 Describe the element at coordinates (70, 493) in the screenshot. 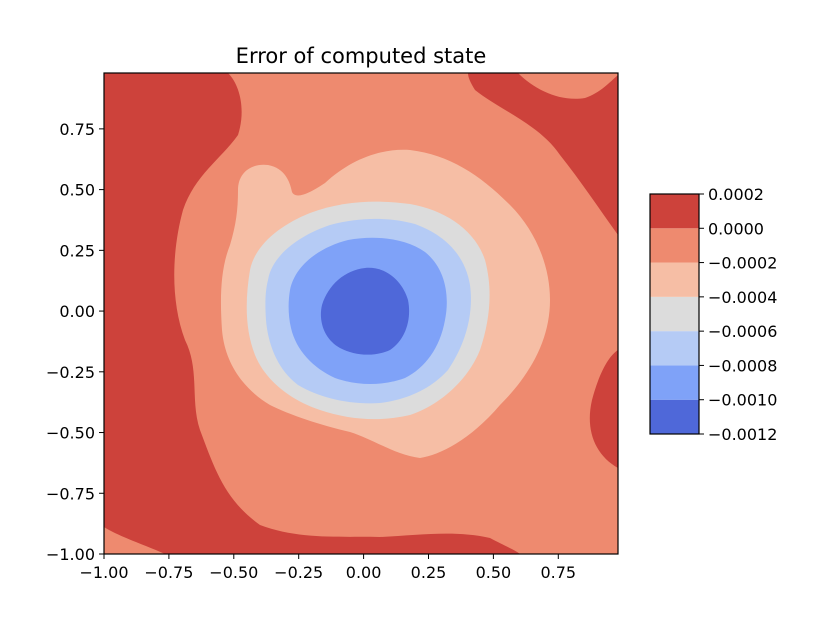

I see `y-tick-label: −0.75` at that location.